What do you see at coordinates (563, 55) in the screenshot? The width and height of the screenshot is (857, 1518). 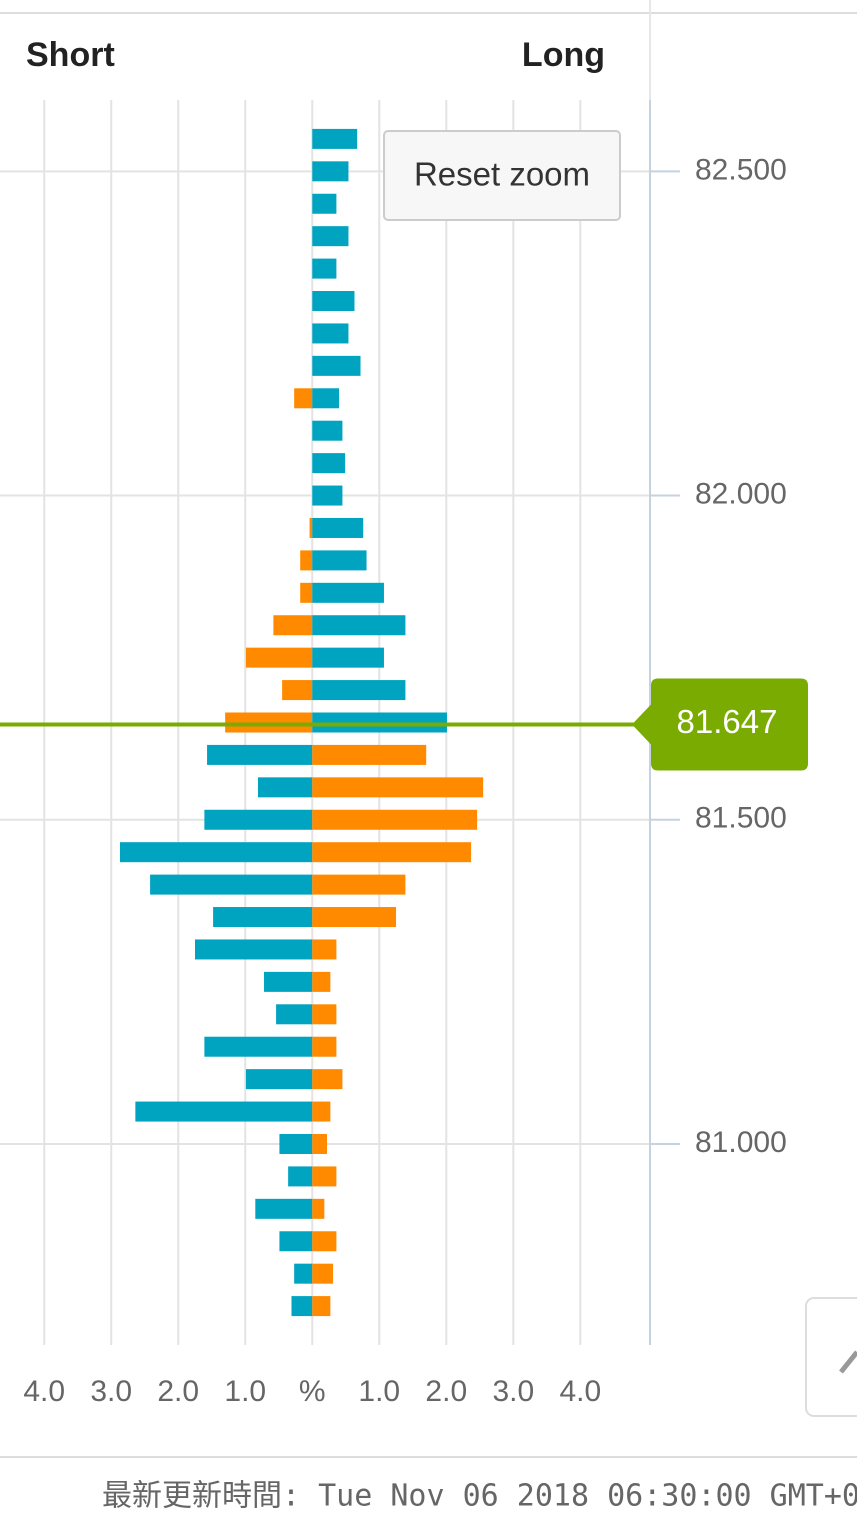 I see `long-header: Long` at bounding box center [563, 55].